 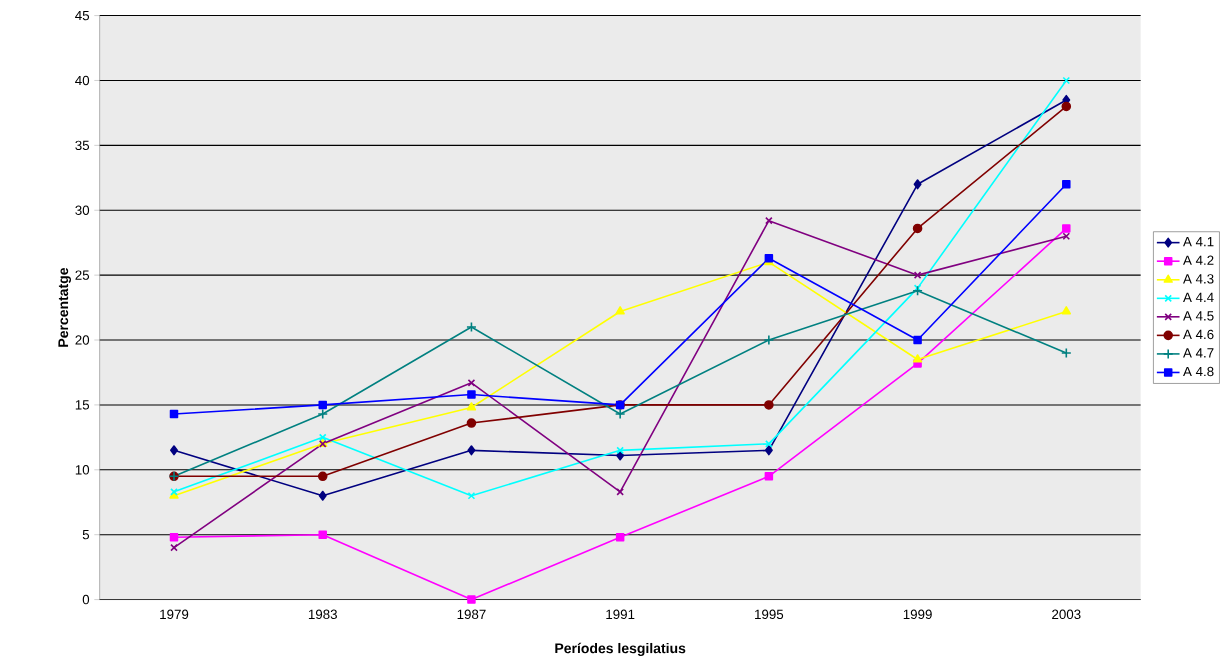 What do you see at coordinates (1066, 614) in the screenshot?
I see `x-tick-label: 2003` at bounding box center [1066, 614].